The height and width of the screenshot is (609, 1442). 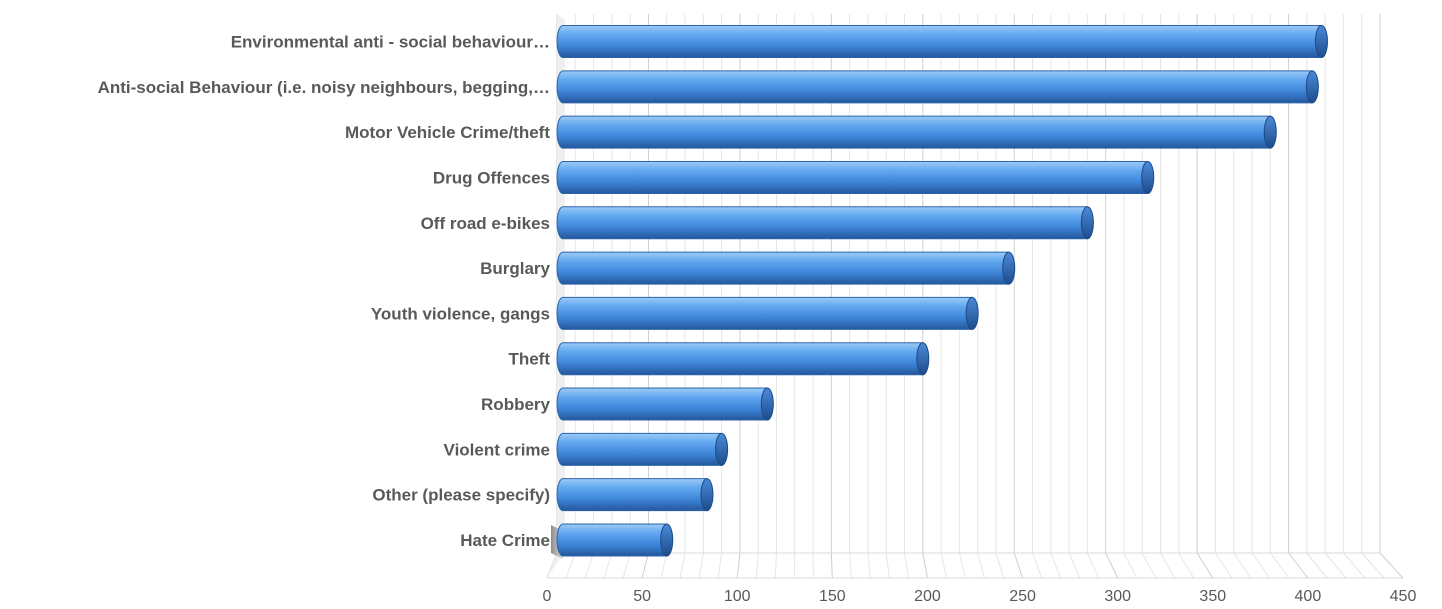 What do you see at coordinates (642, 596) in the screenshot?
I see `x-tick-label: 50` at bounding box center [642, 596].